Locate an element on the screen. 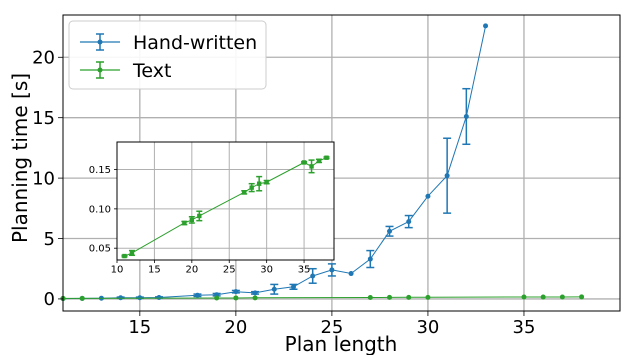  legend-label-hand-written: Hand-written is located at coordinates (195, 43).